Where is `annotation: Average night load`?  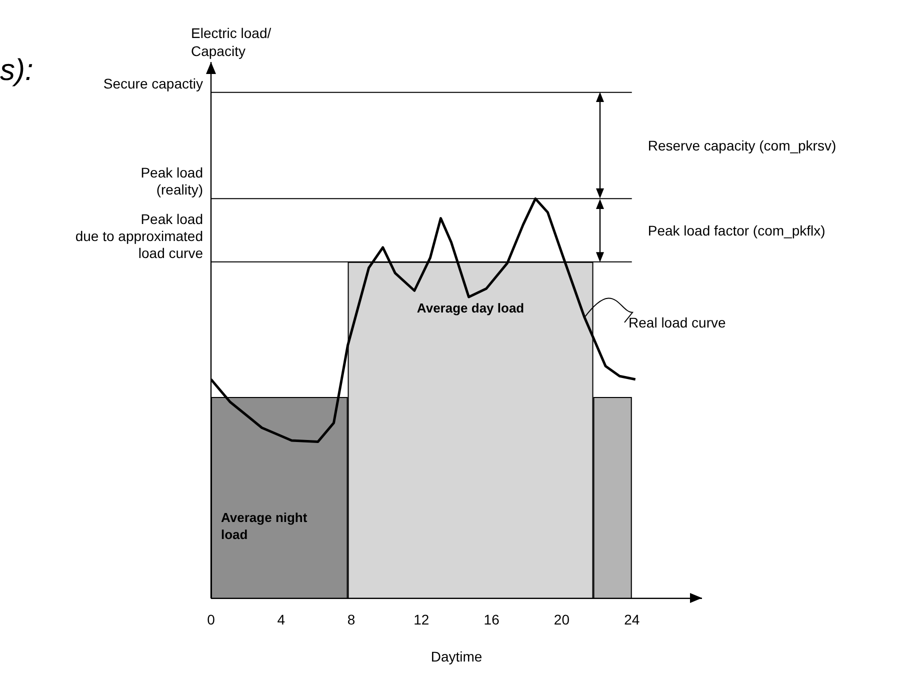 annotation: Average night load is located at coordinates (264, 526).